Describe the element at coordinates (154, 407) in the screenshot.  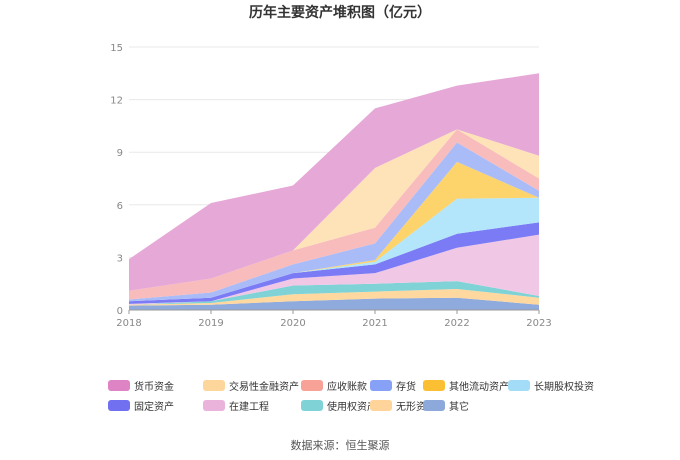
I see `legend-label: 固定资产` at that location.